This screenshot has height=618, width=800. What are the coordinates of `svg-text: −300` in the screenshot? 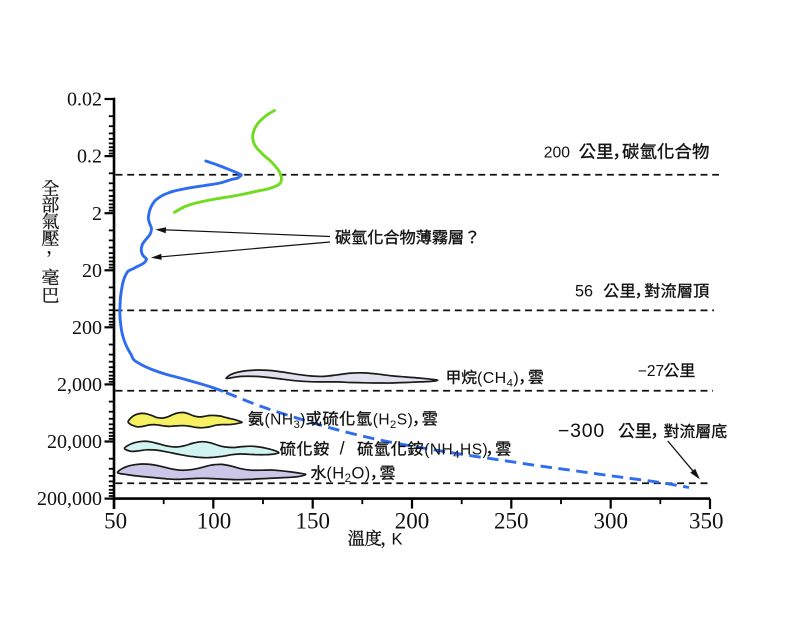 It's located at (581, 431).